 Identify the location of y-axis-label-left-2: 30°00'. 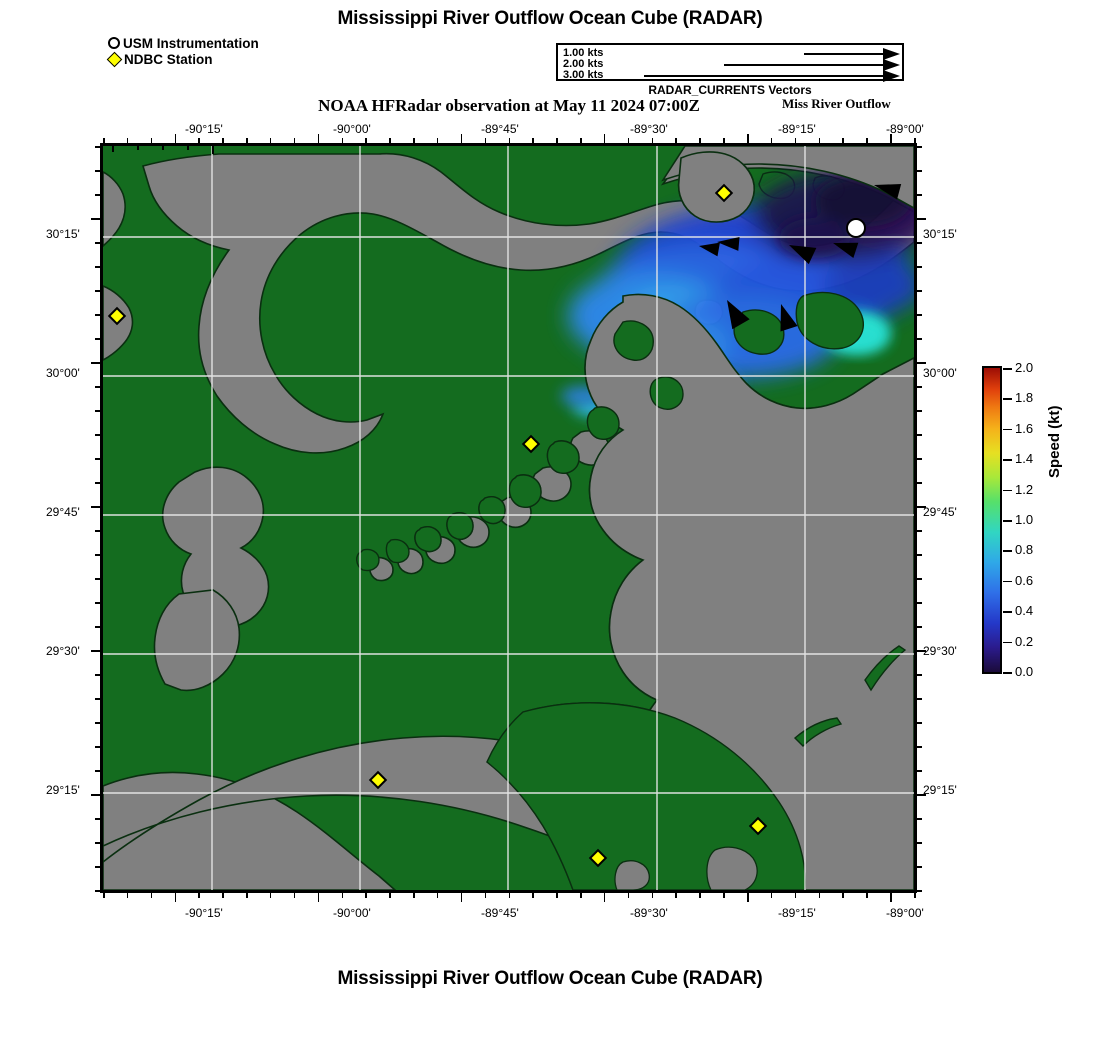
(63, 373).